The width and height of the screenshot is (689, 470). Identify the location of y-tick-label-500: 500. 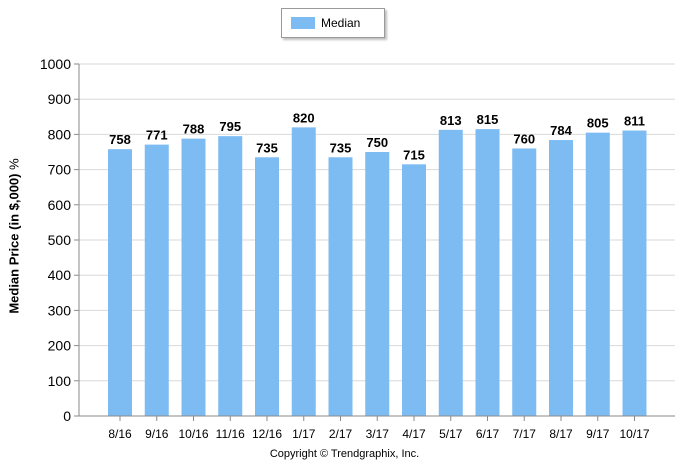
(60, 240).